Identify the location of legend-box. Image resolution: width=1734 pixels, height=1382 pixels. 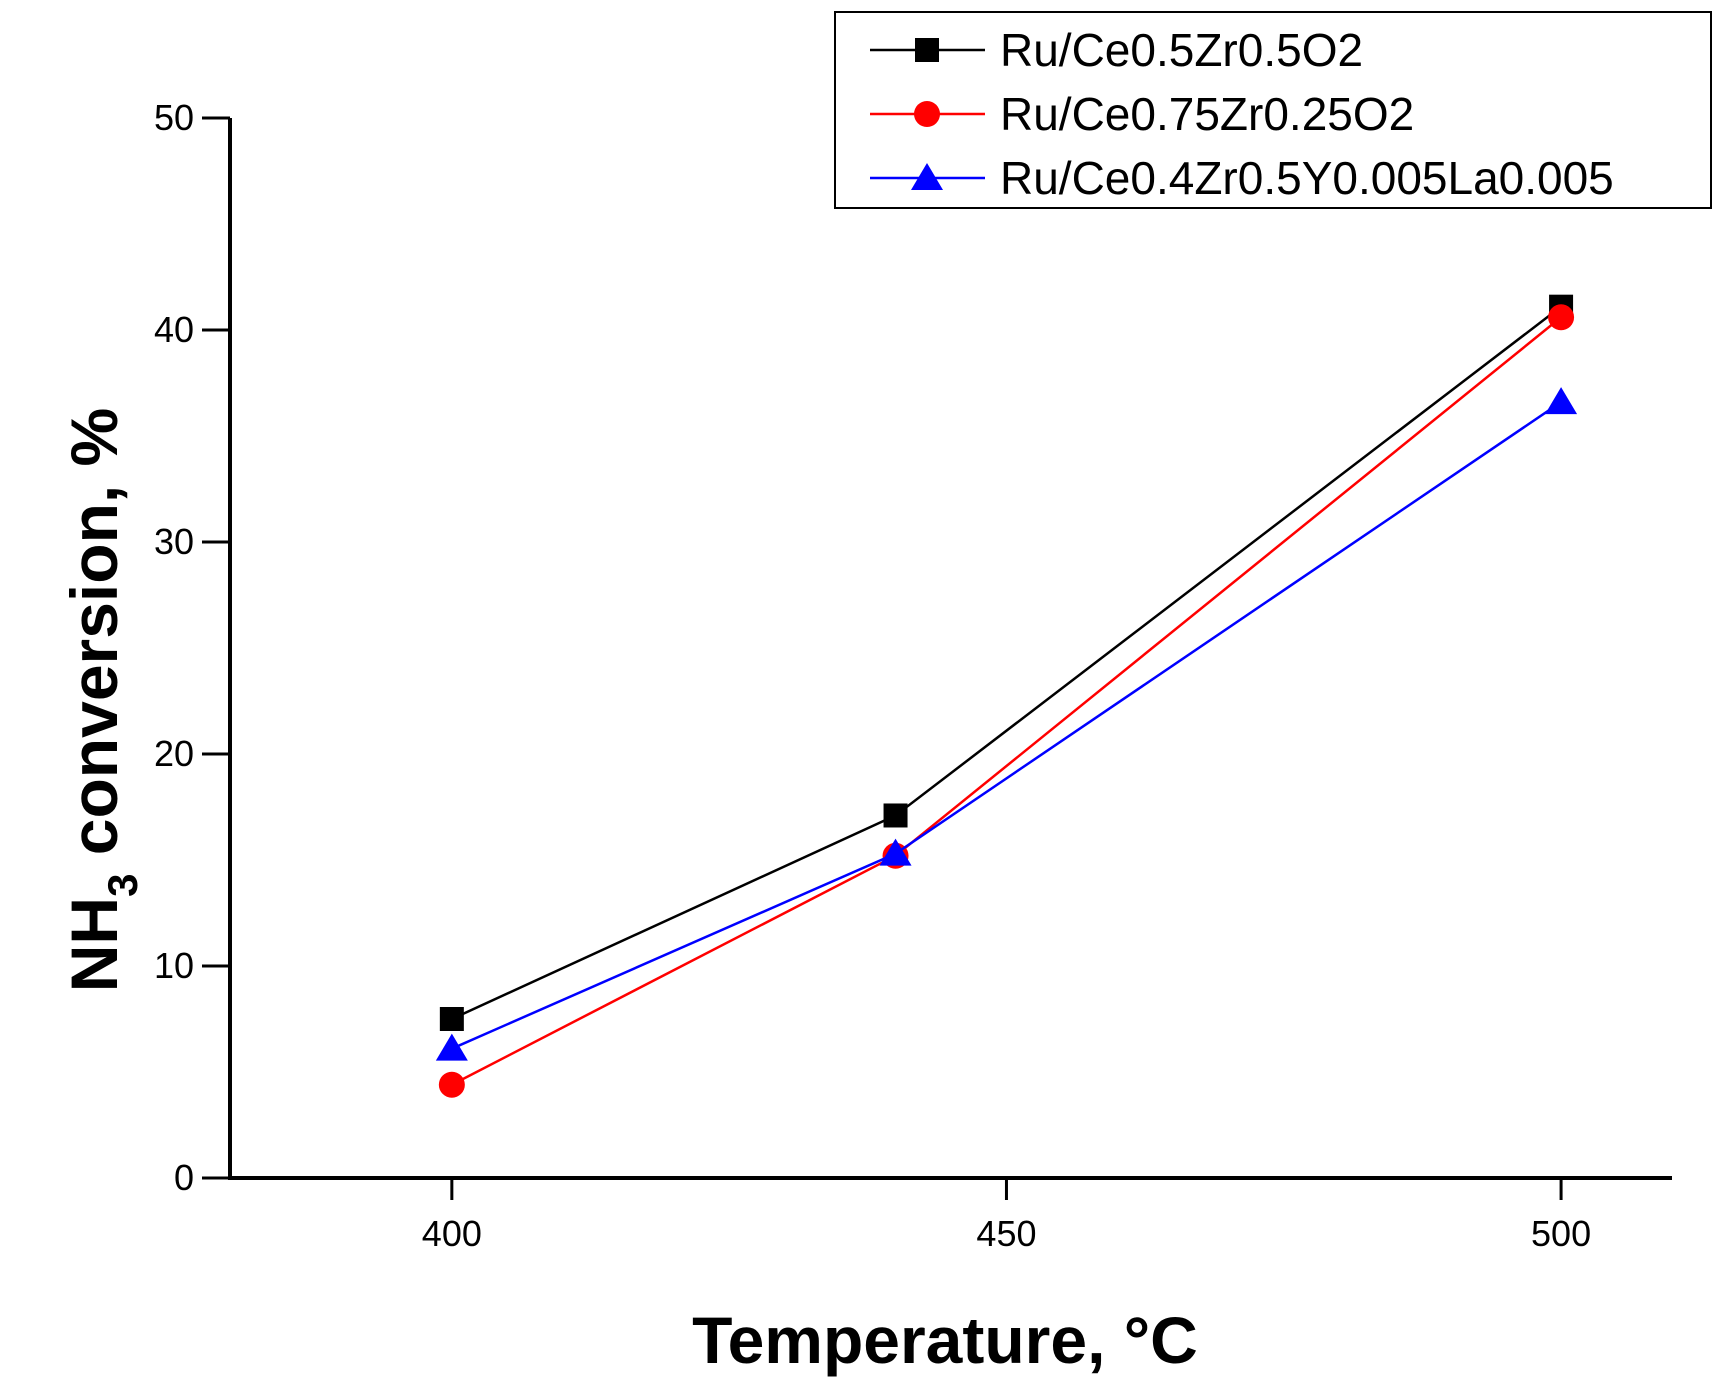
(1273, 110).